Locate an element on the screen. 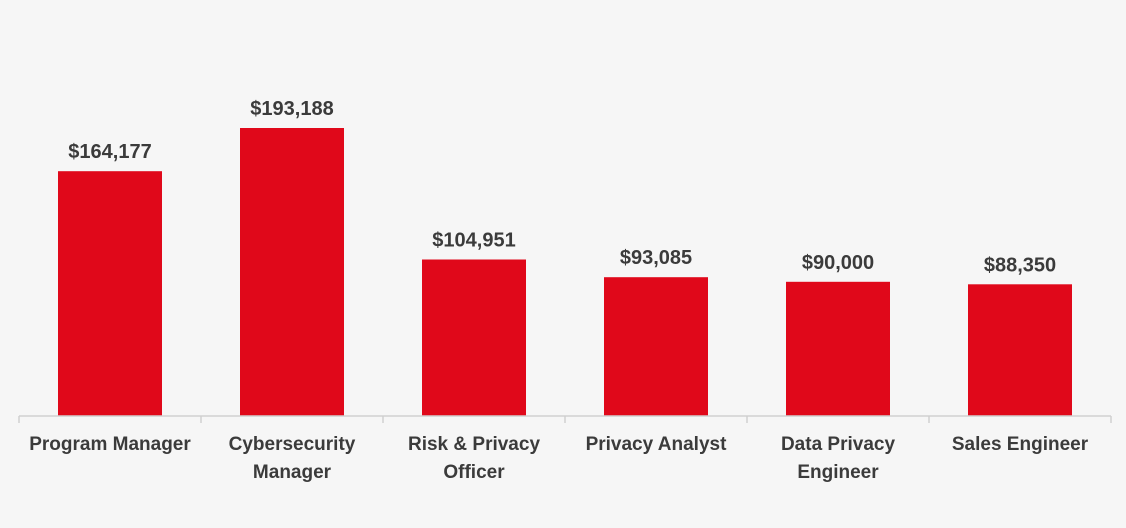 The image size is (1126, 528). category-label-line: Cybersecurity is located at coordinates (292, 444).